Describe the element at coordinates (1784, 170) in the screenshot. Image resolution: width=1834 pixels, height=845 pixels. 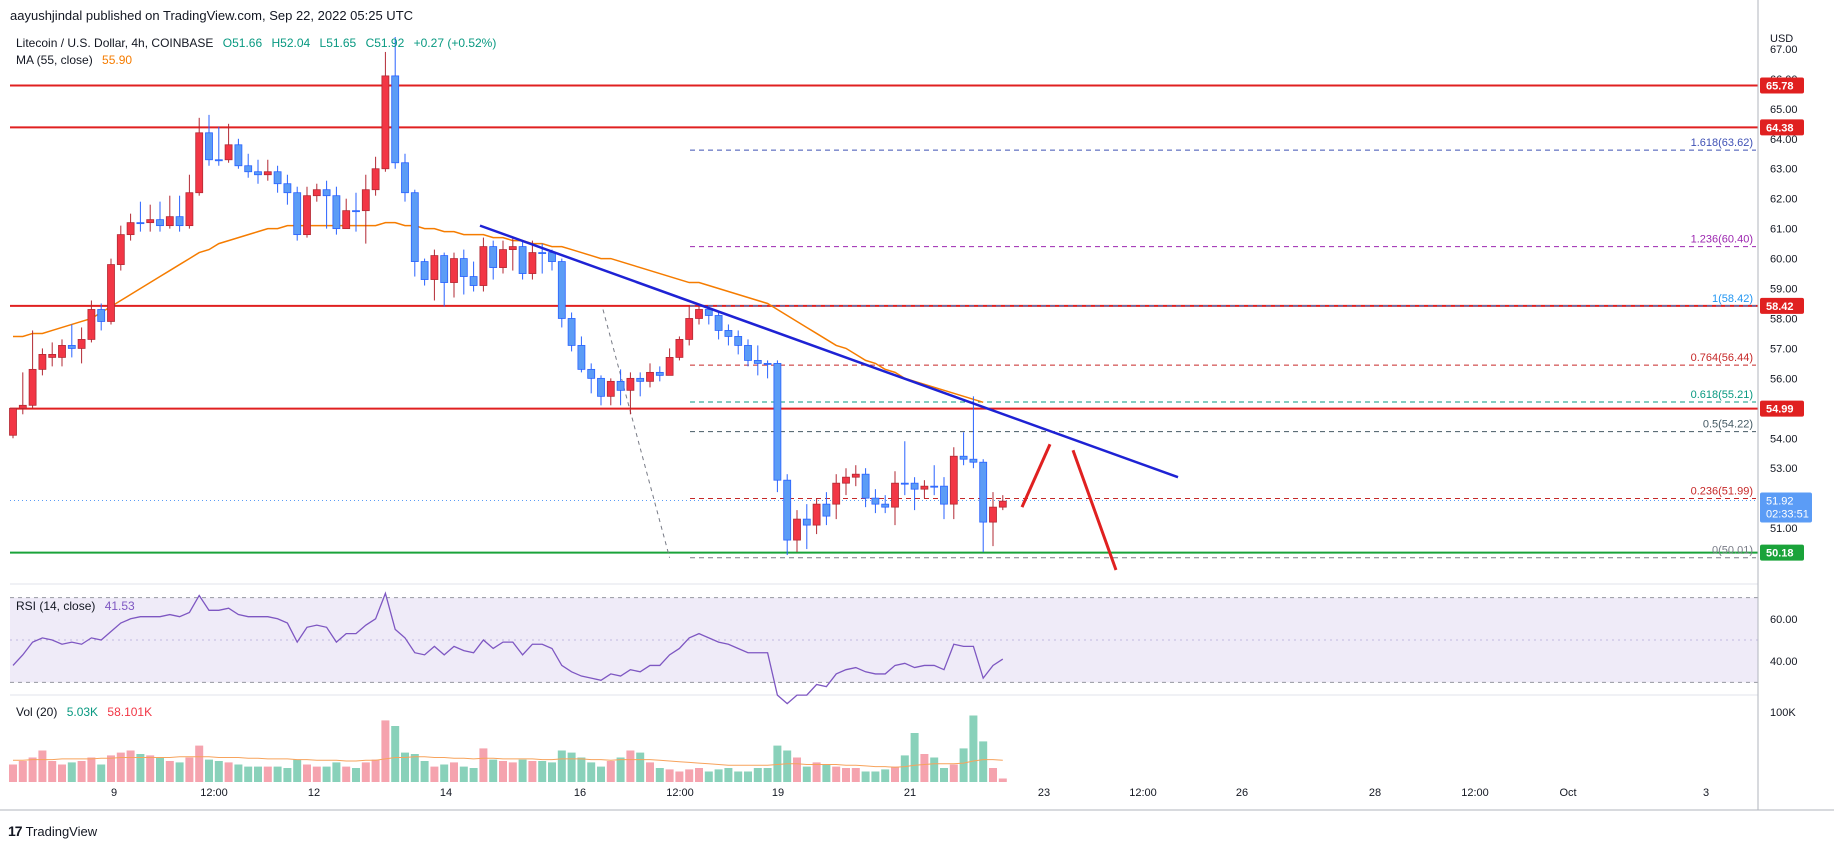
I see `y-tick-label: 63.00` at that location.